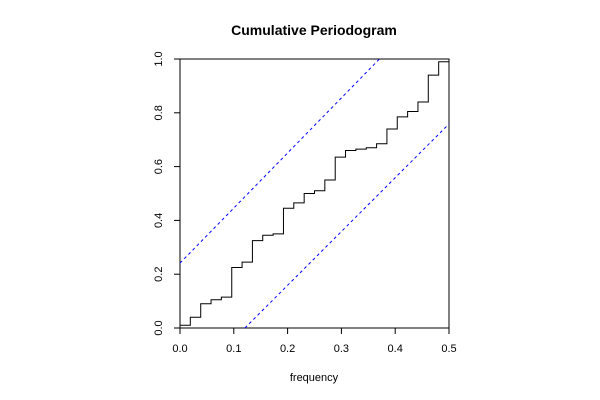  I want to click on y-tick-label-3: 0.6, so click(159, 166).